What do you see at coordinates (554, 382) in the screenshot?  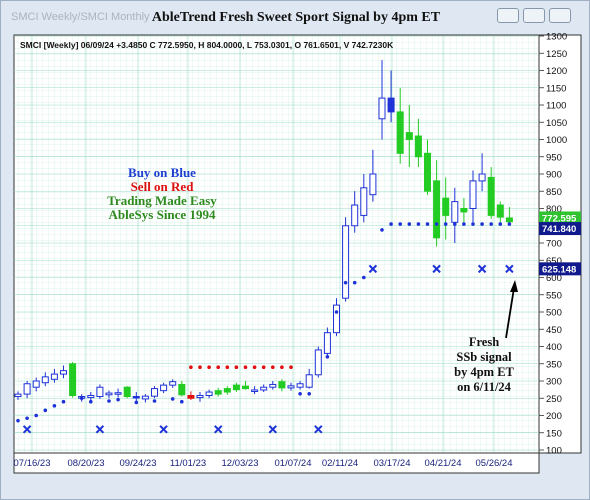 I see `y-tick-label: 300` at bounding box center [554, 382].